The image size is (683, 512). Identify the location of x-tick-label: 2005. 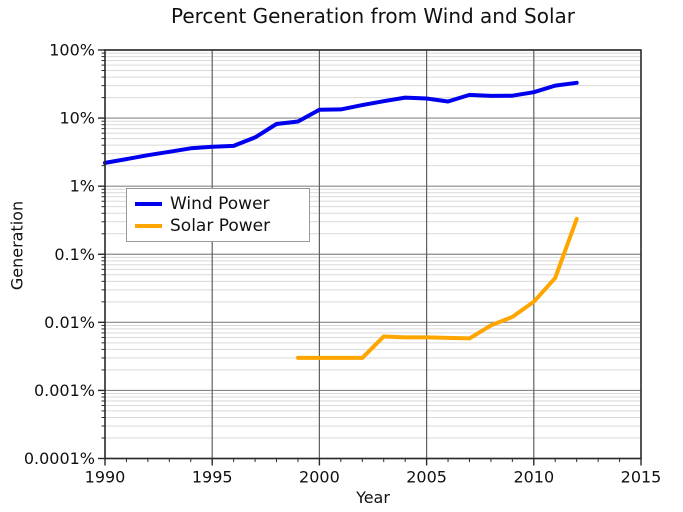
(426, 477).